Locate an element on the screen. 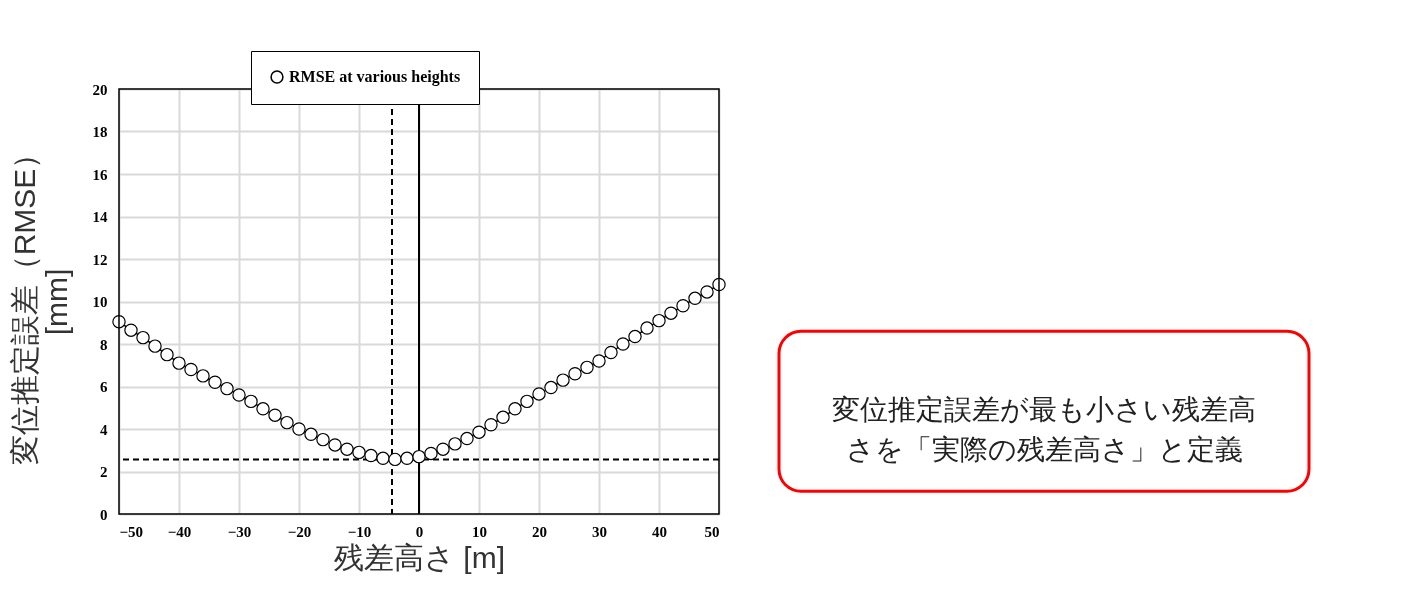 The width and height of the screenshot is (1425, 593). x-tick-label: 0 is located at coordinates (419, 531).